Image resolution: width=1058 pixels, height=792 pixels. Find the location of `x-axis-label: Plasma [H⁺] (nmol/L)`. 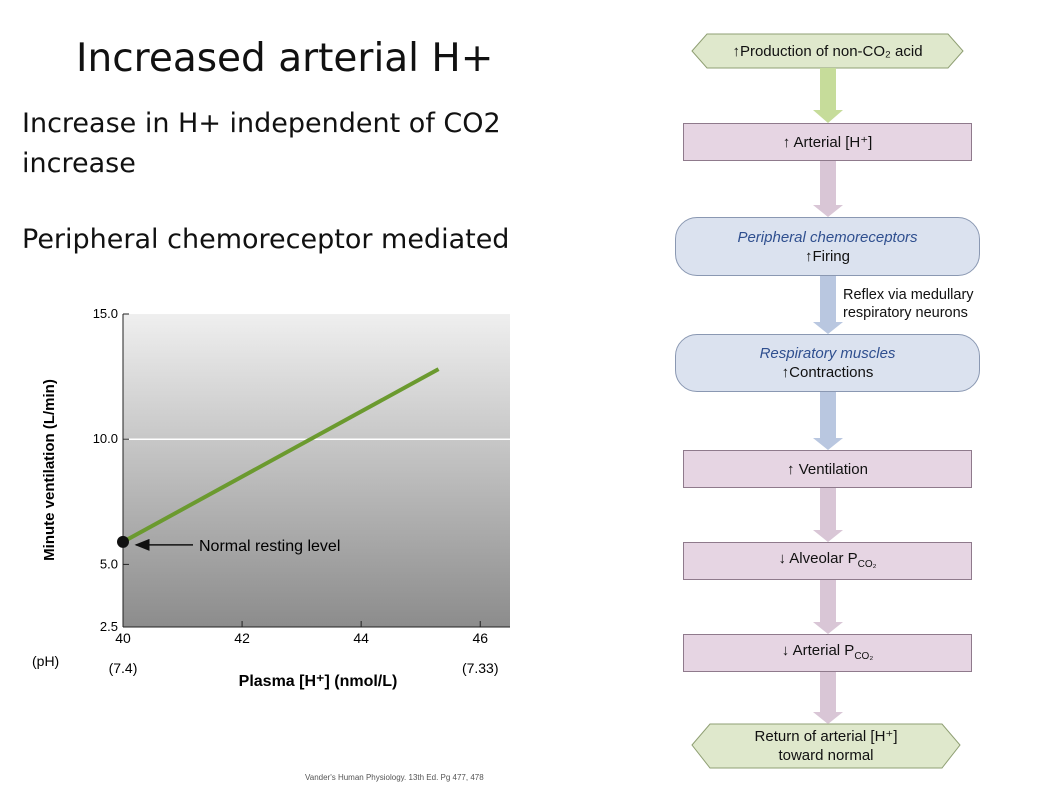

x-axis-label: Plasma [H⁺] (nmol/L) is located at coordinates (318, 681).